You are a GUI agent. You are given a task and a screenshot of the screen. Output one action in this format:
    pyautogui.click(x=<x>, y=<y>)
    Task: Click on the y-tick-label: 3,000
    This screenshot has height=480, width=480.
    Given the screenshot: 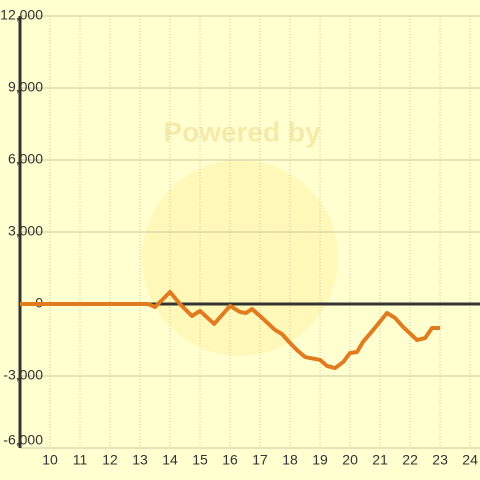 What is the action you would take?
    pyautogui.click(x=25, y=231)
    